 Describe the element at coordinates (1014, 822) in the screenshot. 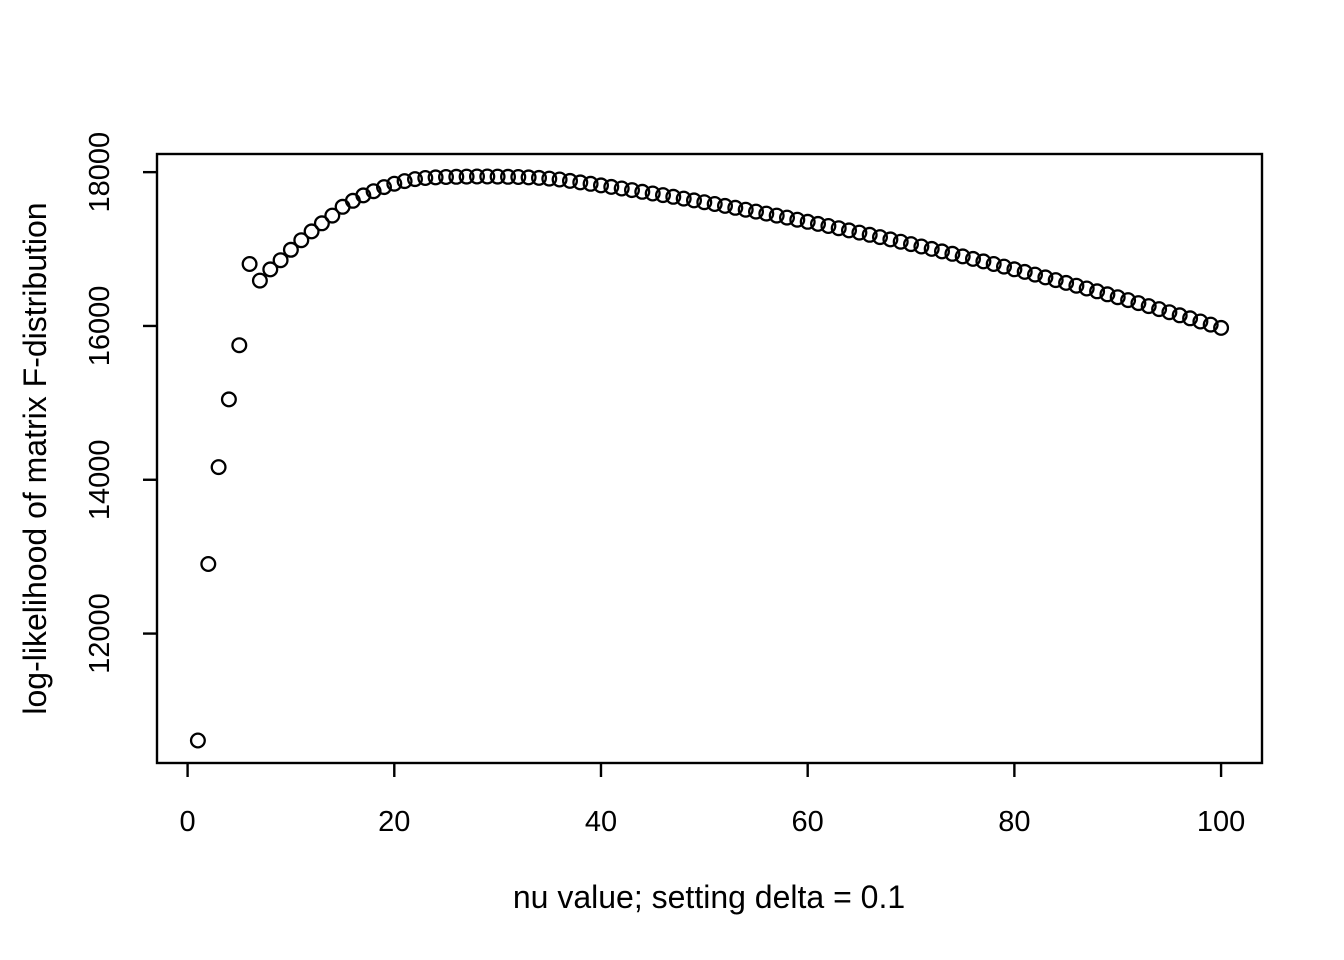

I see `x-tick-label: 80` at that location.